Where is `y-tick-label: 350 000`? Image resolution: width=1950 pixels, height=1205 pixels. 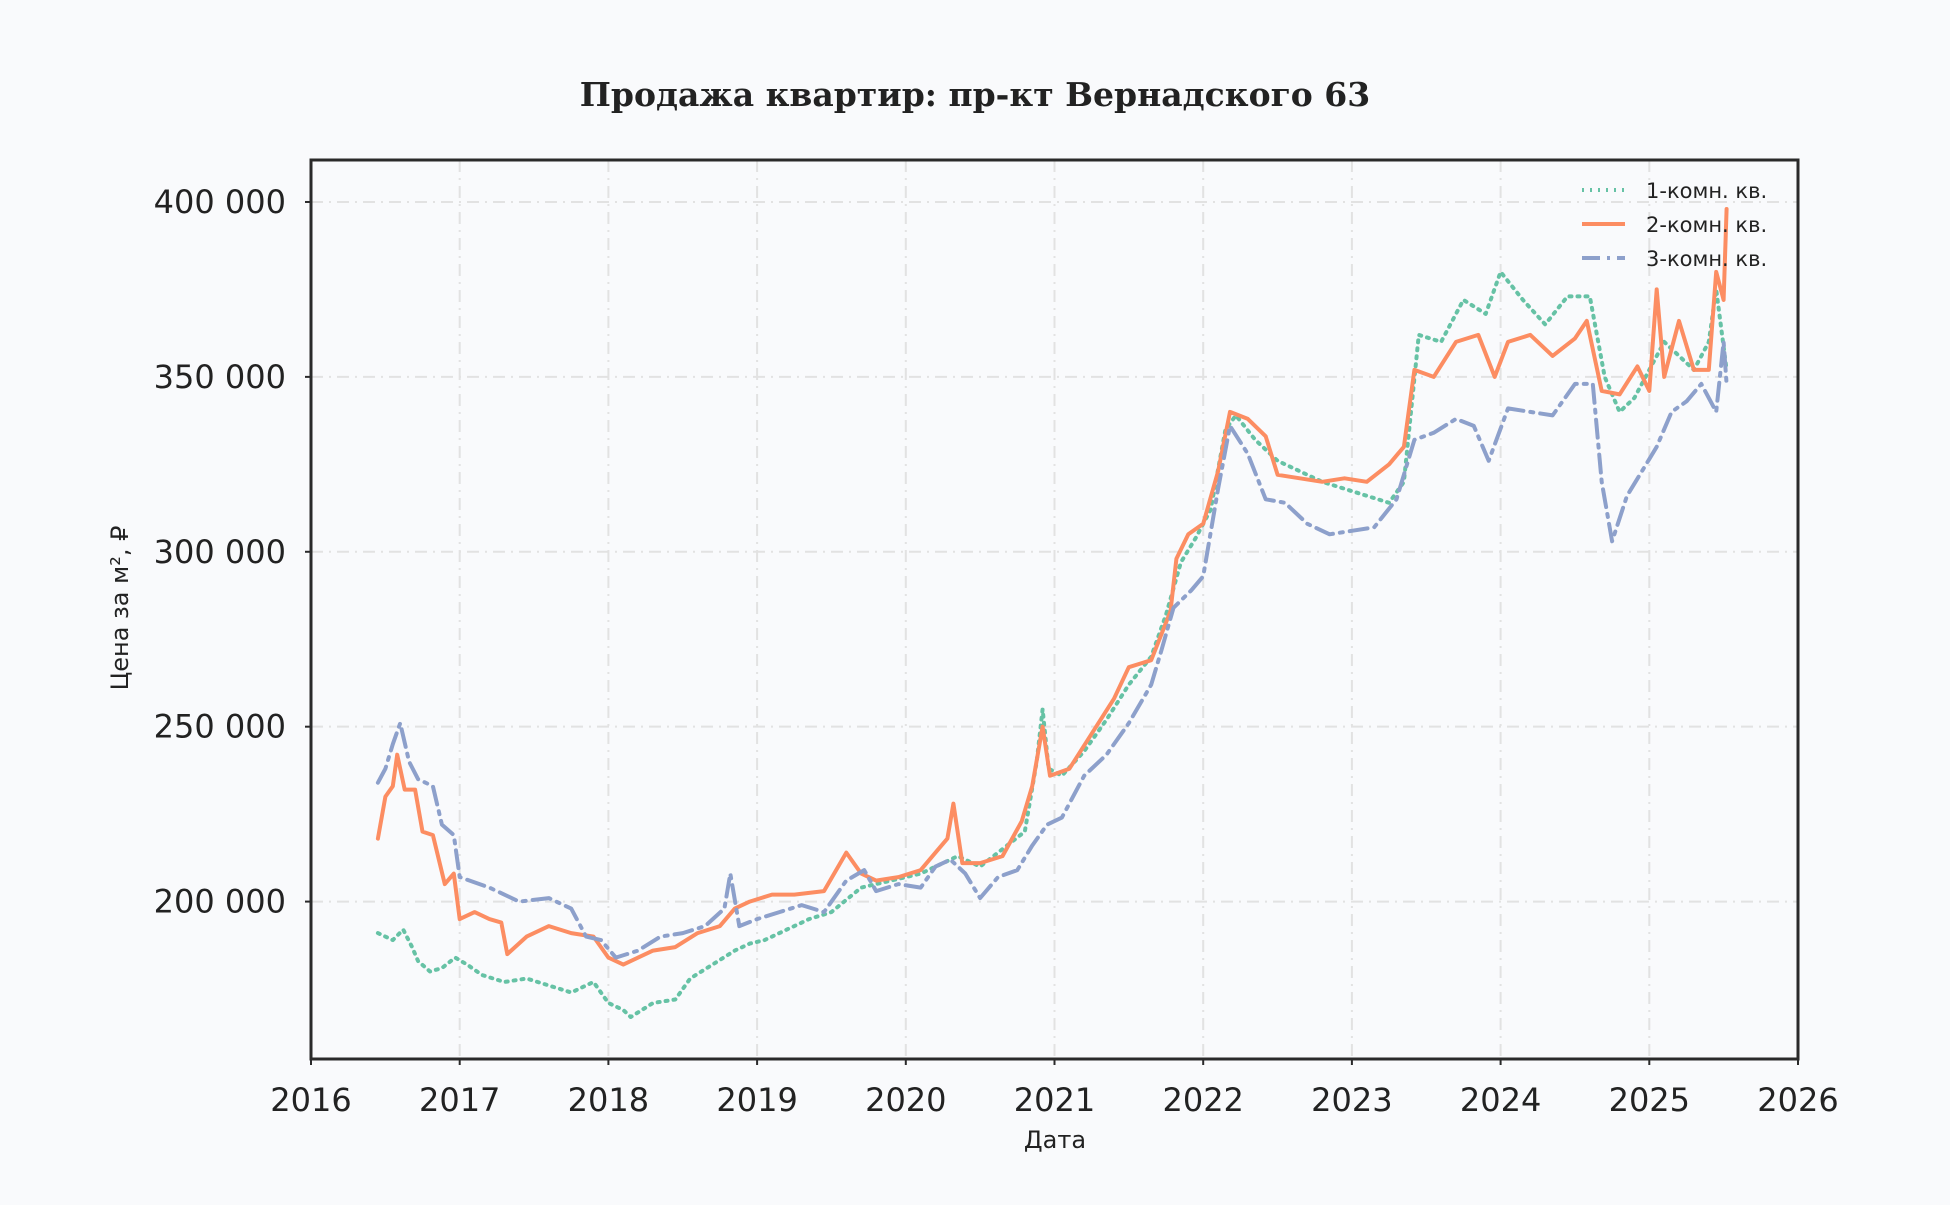 y-tick-label: 350 000 is located at coordinates (220, 377).